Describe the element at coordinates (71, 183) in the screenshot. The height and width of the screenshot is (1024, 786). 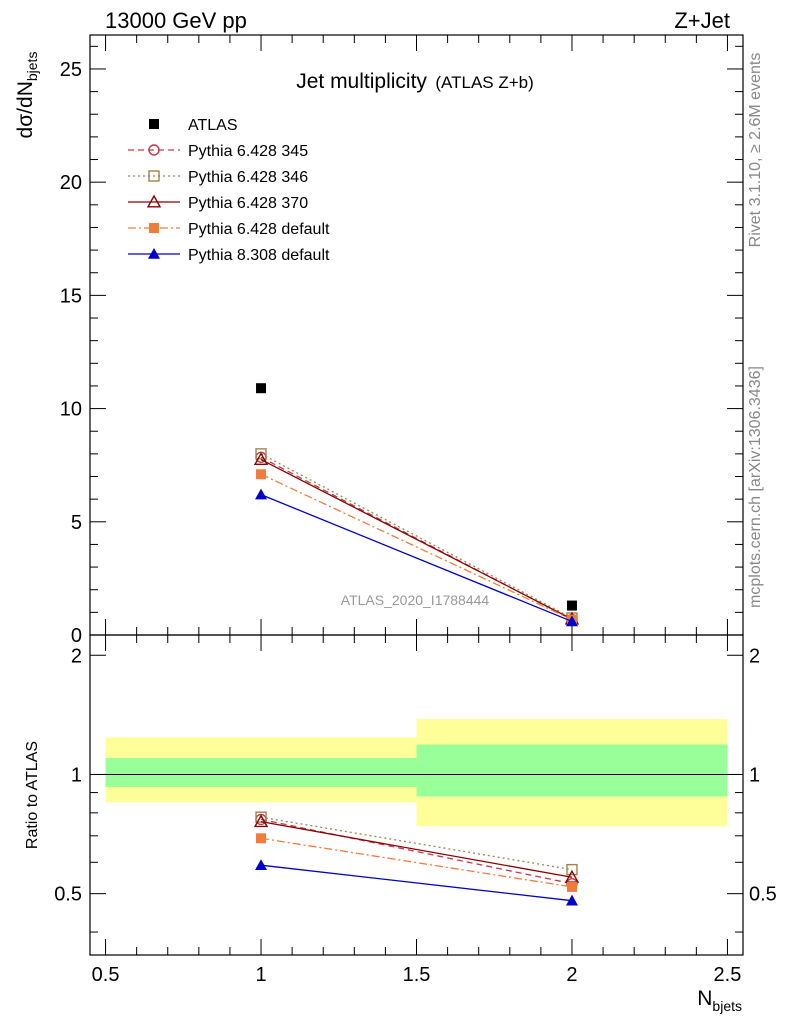
I see `y-tick-label: 20` at that location.